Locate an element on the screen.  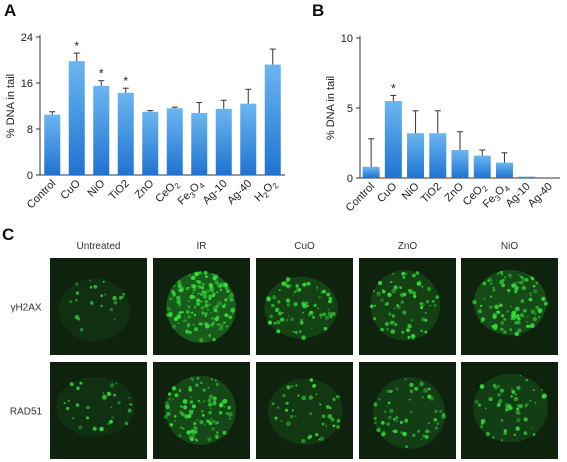
y-tick-label: 5 is located at coordinates (350, 109).